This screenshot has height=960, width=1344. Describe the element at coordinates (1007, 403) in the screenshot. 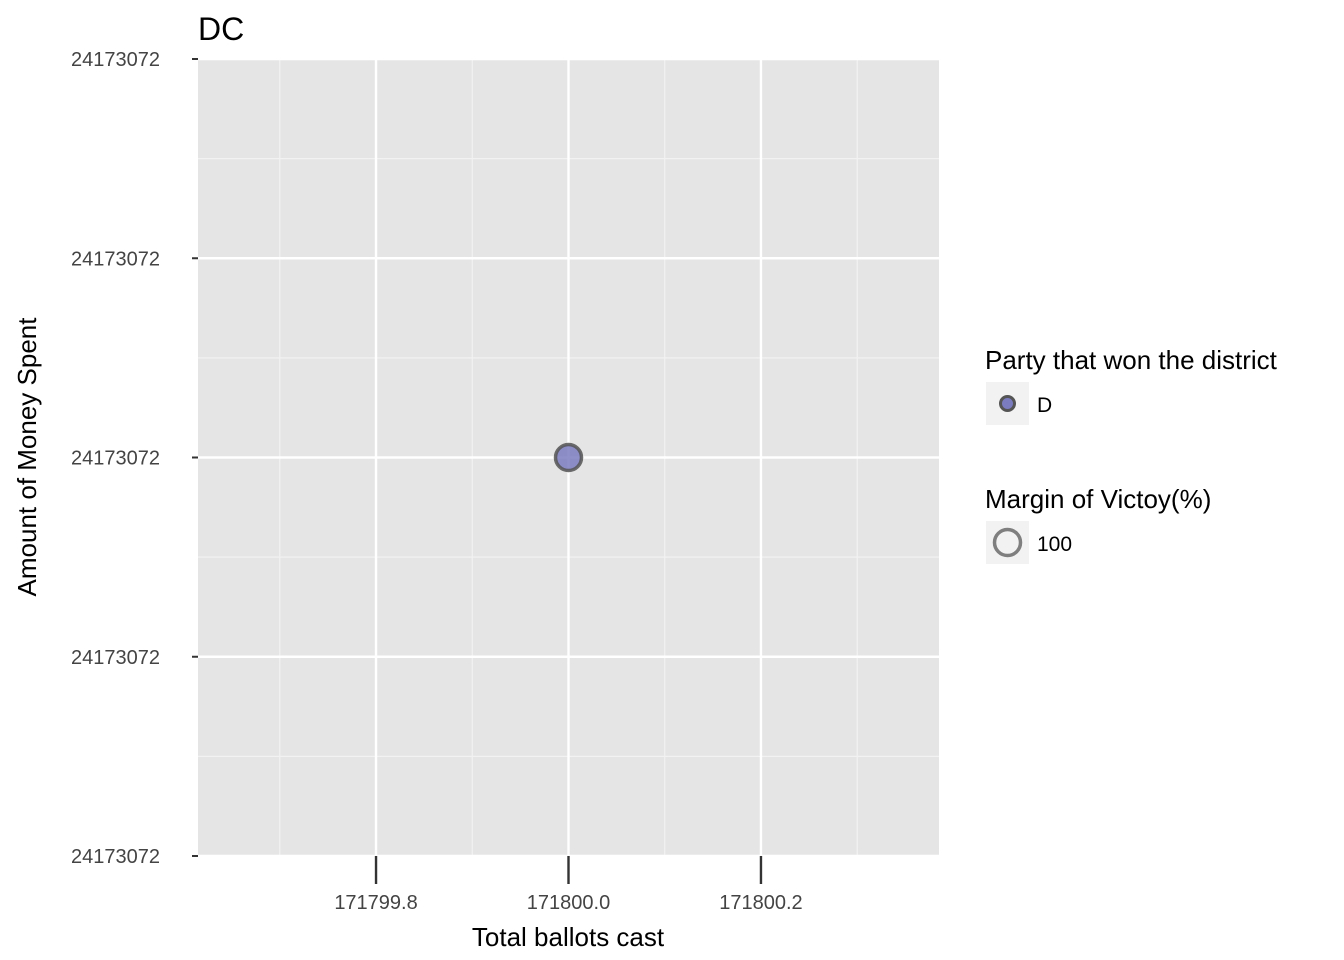

I see `legend-party-swatch` at that location.